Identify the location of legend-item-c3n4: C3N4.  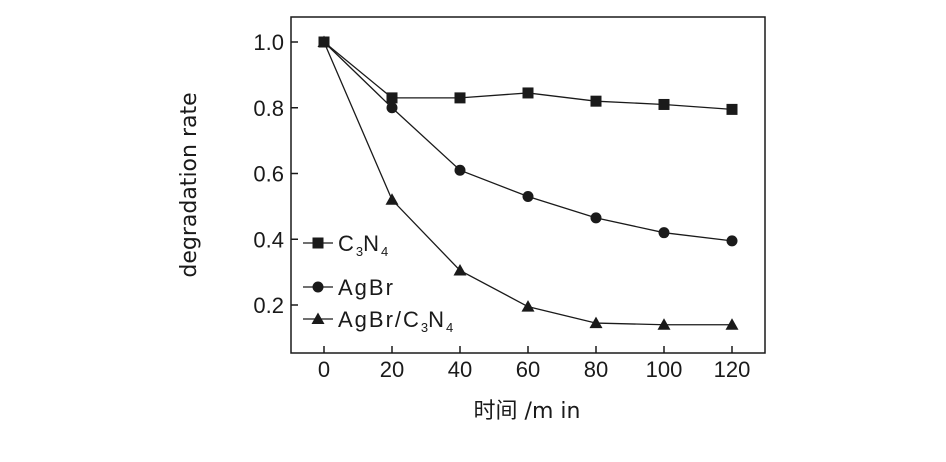
(345, 245).